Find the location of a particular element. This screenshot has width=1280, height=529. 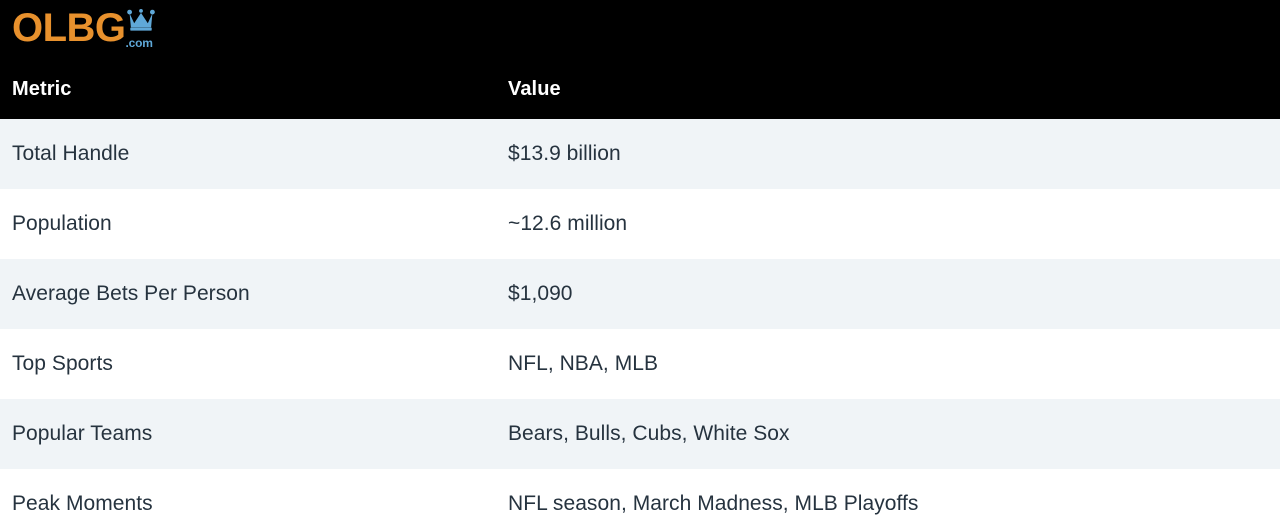

cell-value: NFL, NBA, MLB is located at coordinates (583, 363).